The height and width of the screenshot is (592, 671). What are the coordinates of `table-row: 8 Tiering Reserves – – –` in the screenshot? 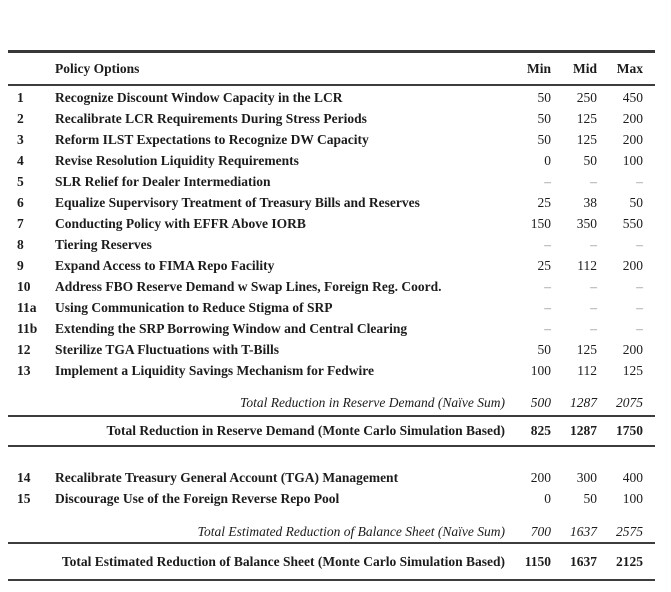 It's located at (325, 244).